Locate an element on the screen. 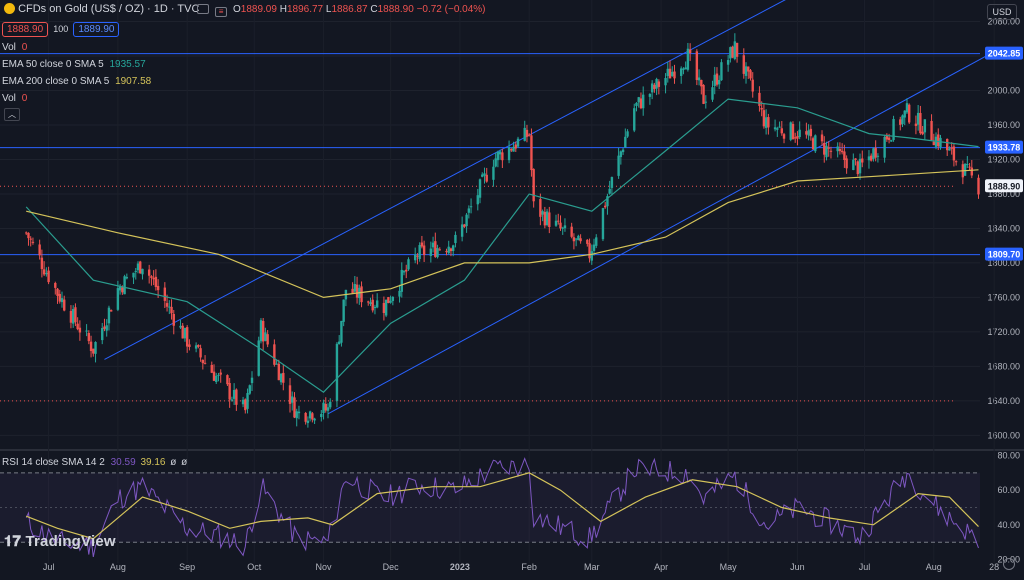 This screenshot has height=580, width=1024. vol-legend: Vol 0 is located at coordinates (14, 47).